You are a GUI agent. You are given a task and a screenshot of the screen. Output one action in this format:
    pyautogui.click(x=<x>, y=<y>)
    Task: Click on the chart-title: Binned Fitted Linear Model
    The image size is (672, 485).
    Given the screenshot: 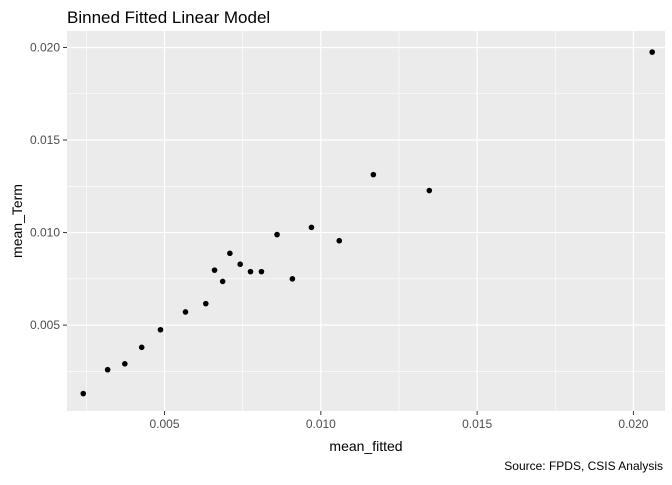 What is the action you would take?
    pyautogui.click(x=168, y=17)
    